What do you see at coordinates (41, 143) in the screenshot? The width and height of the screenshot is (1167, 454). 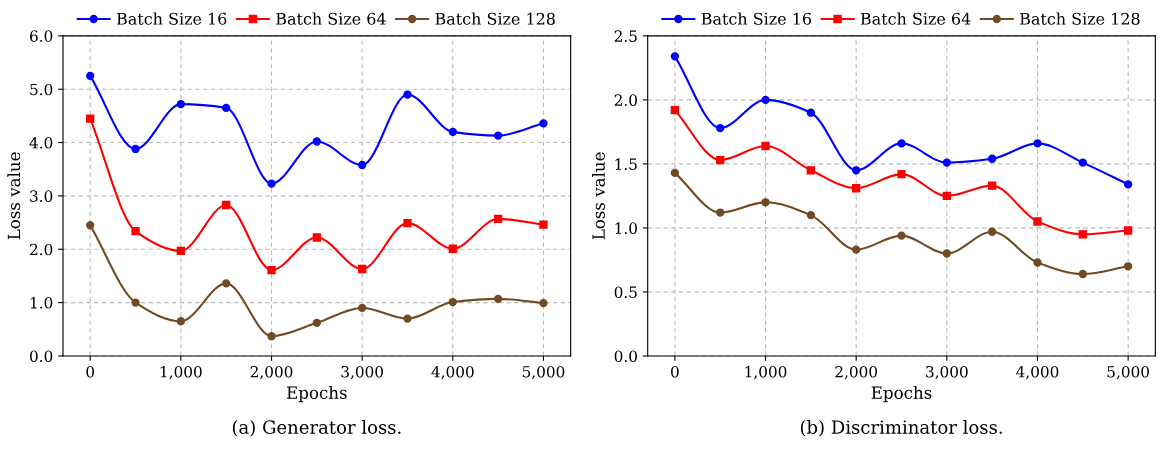 I see `y-tick-label: 4.0` at bounding box center [41, 143].